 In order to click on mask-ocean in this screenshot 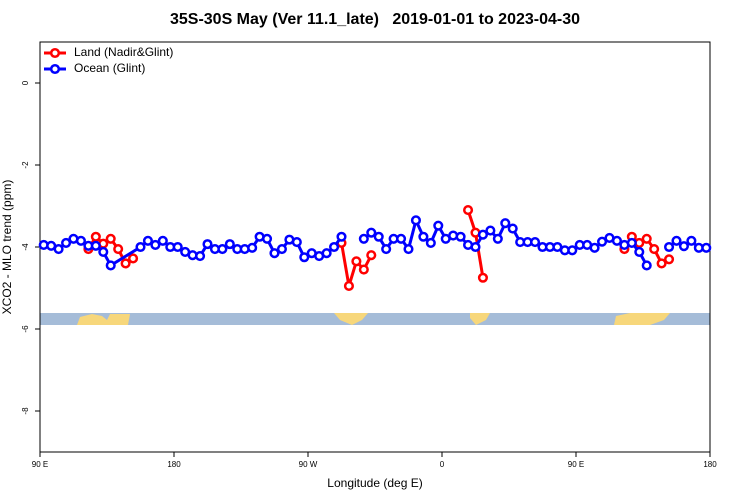, I will do `click(375, 319)`.